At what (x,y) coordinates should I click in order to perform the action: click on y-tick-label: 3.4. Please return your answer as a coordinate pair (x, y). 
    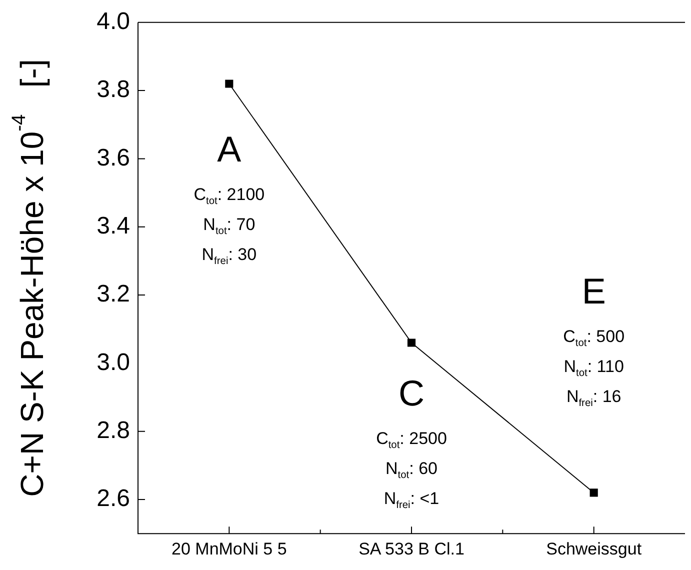
    Looking at the image, I should click on (113, 226).